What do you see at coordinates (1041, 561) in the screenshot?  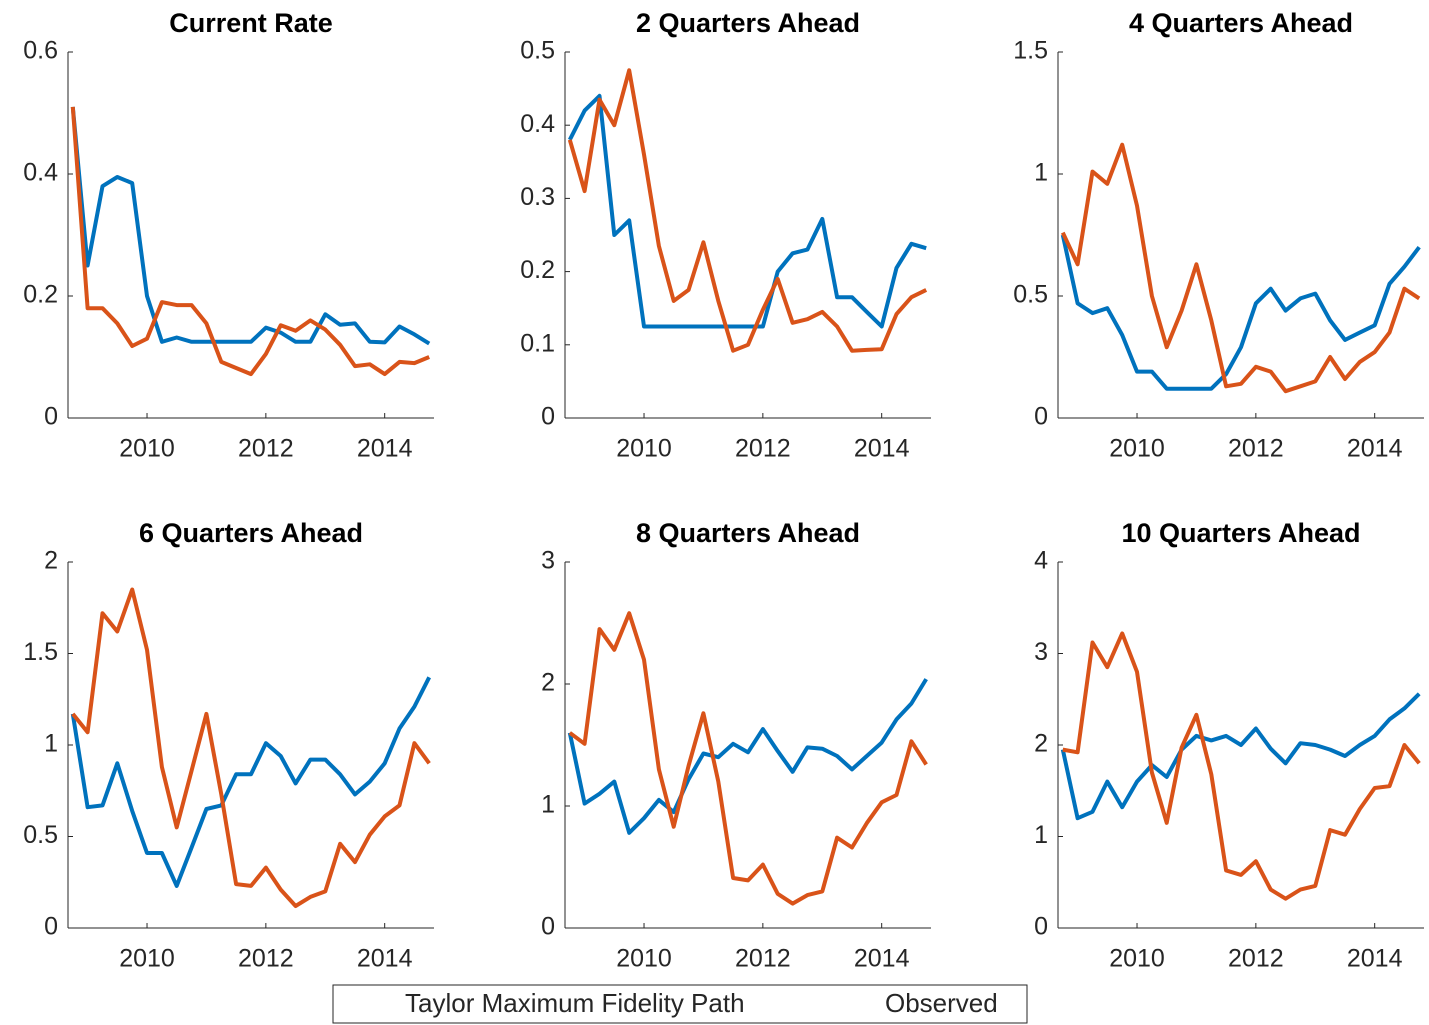 I see `y-tick-label: 4` at bounding box center [1041, 561].